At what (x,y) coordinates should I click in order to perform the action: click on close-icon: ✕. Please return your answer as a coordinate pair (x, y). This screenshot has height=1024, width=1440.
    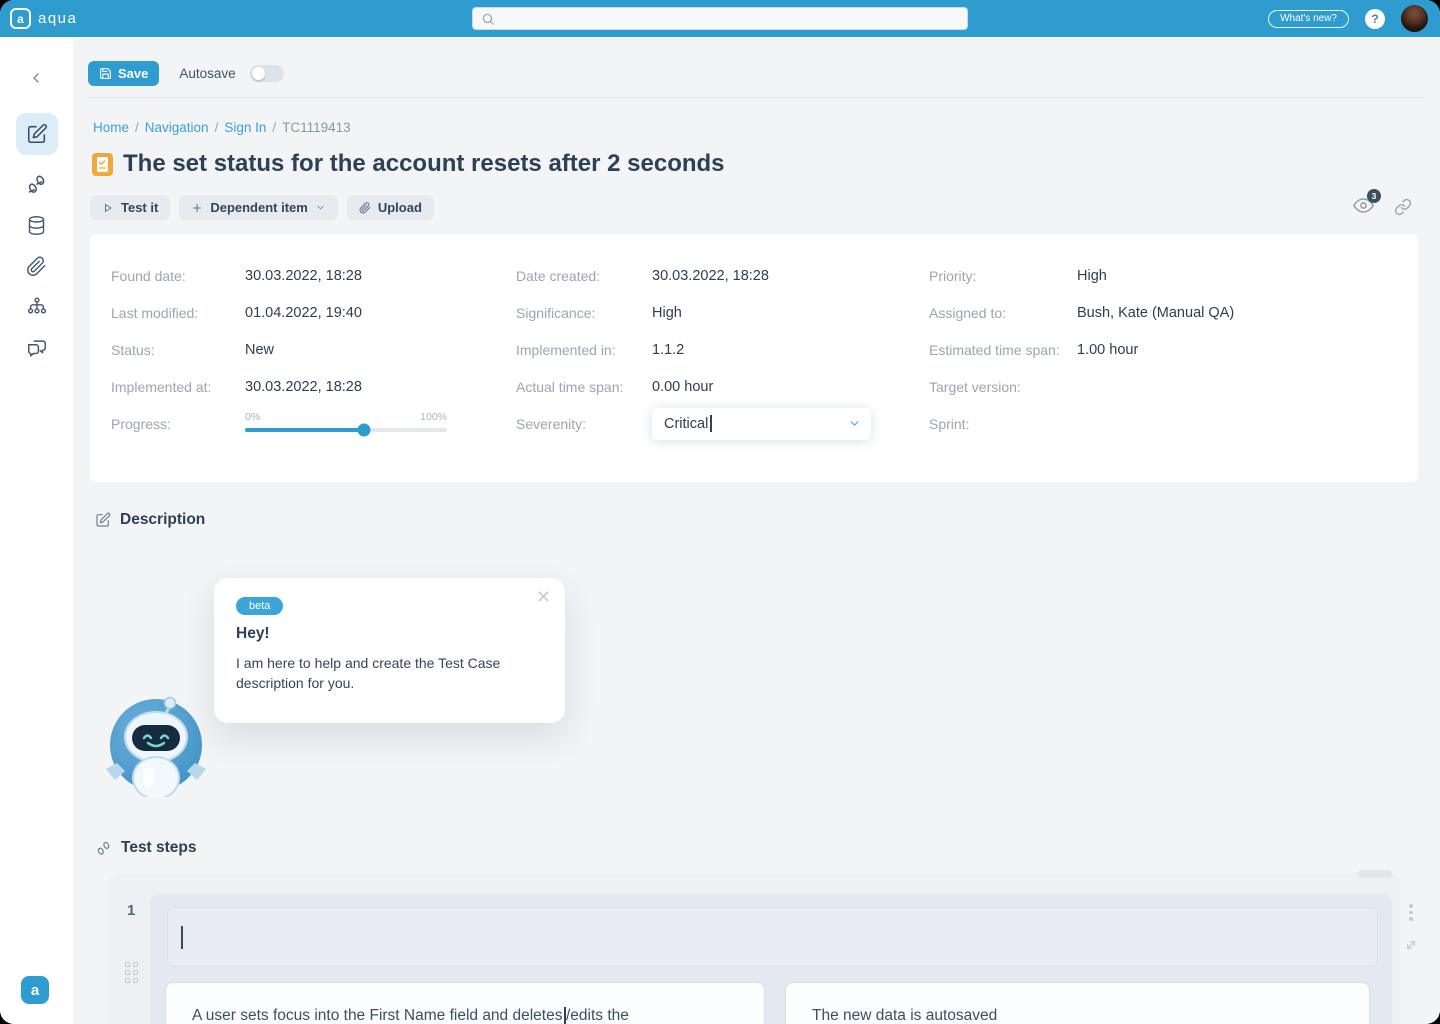
    Looking at the image, I should click on (543, 597).